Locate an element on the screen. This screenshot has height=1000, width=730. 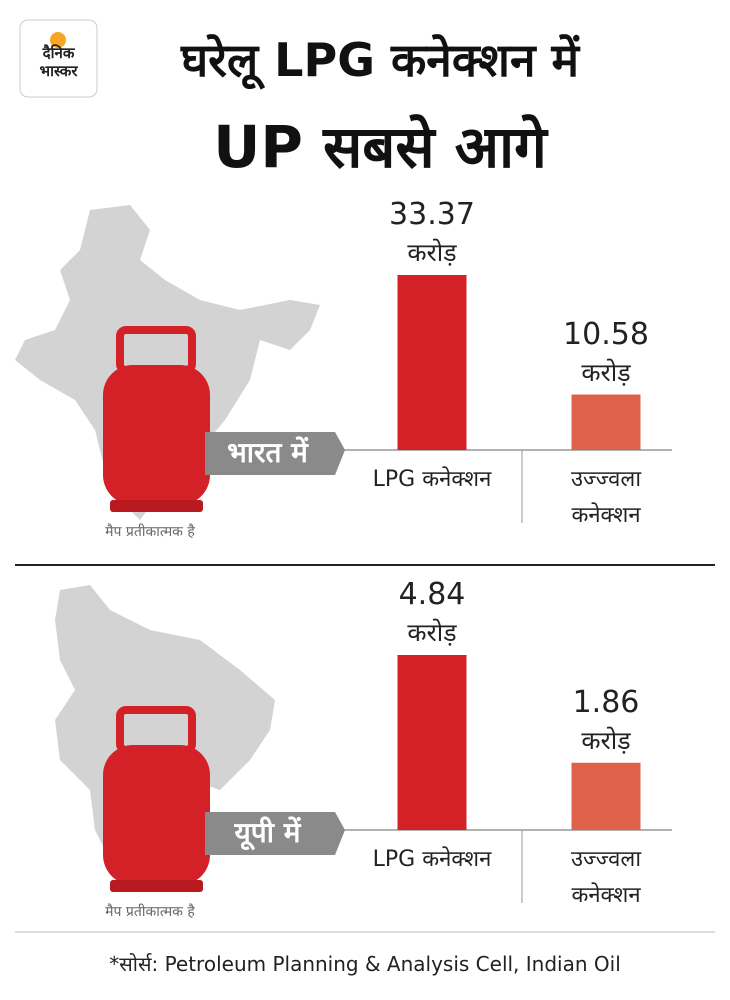
value-label: 33.37 is located at coordinates (432, 214).